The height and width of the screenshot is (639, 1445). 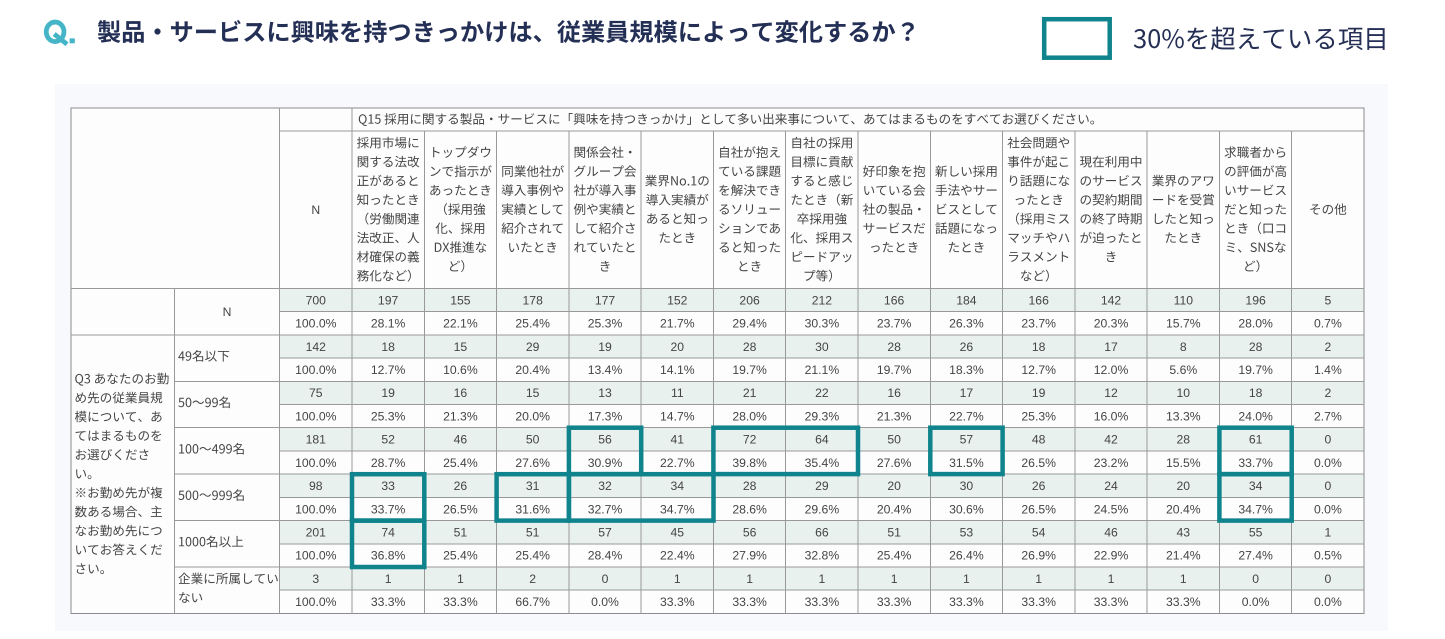 I want to click on svg-text: 700, so click(x=316, y=300).